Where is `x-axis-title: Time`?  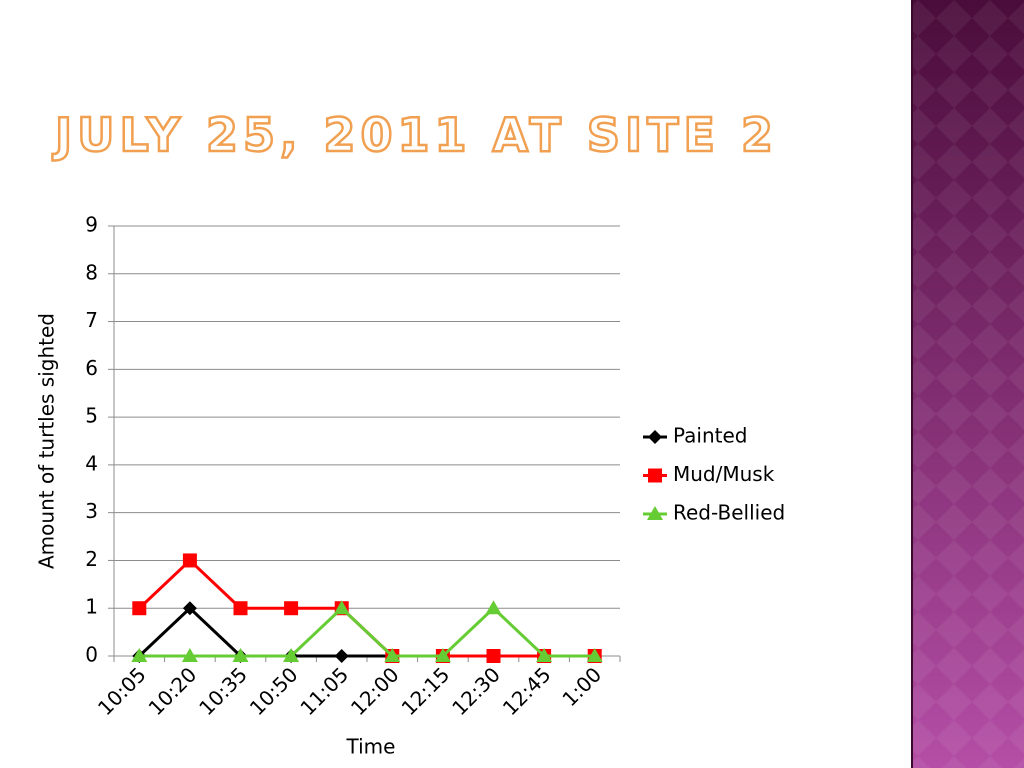 x-axis-title: Time is located at coordinates (371, 747).